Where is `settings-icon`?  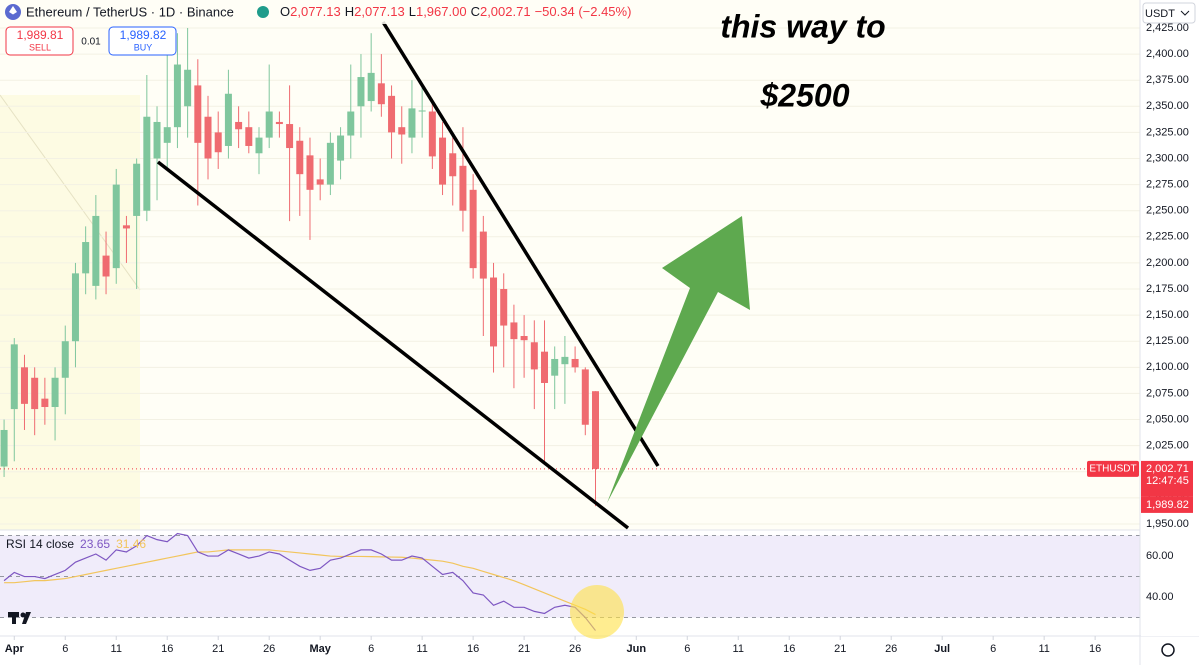
settings-icon is located at coordinates (1168, 650).